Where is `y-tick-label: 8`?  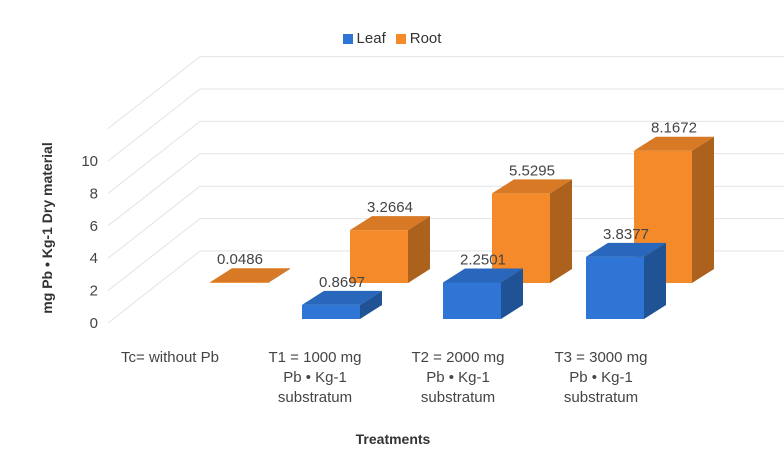 y-tick-label: 8 is located at coordinates (94, 193).